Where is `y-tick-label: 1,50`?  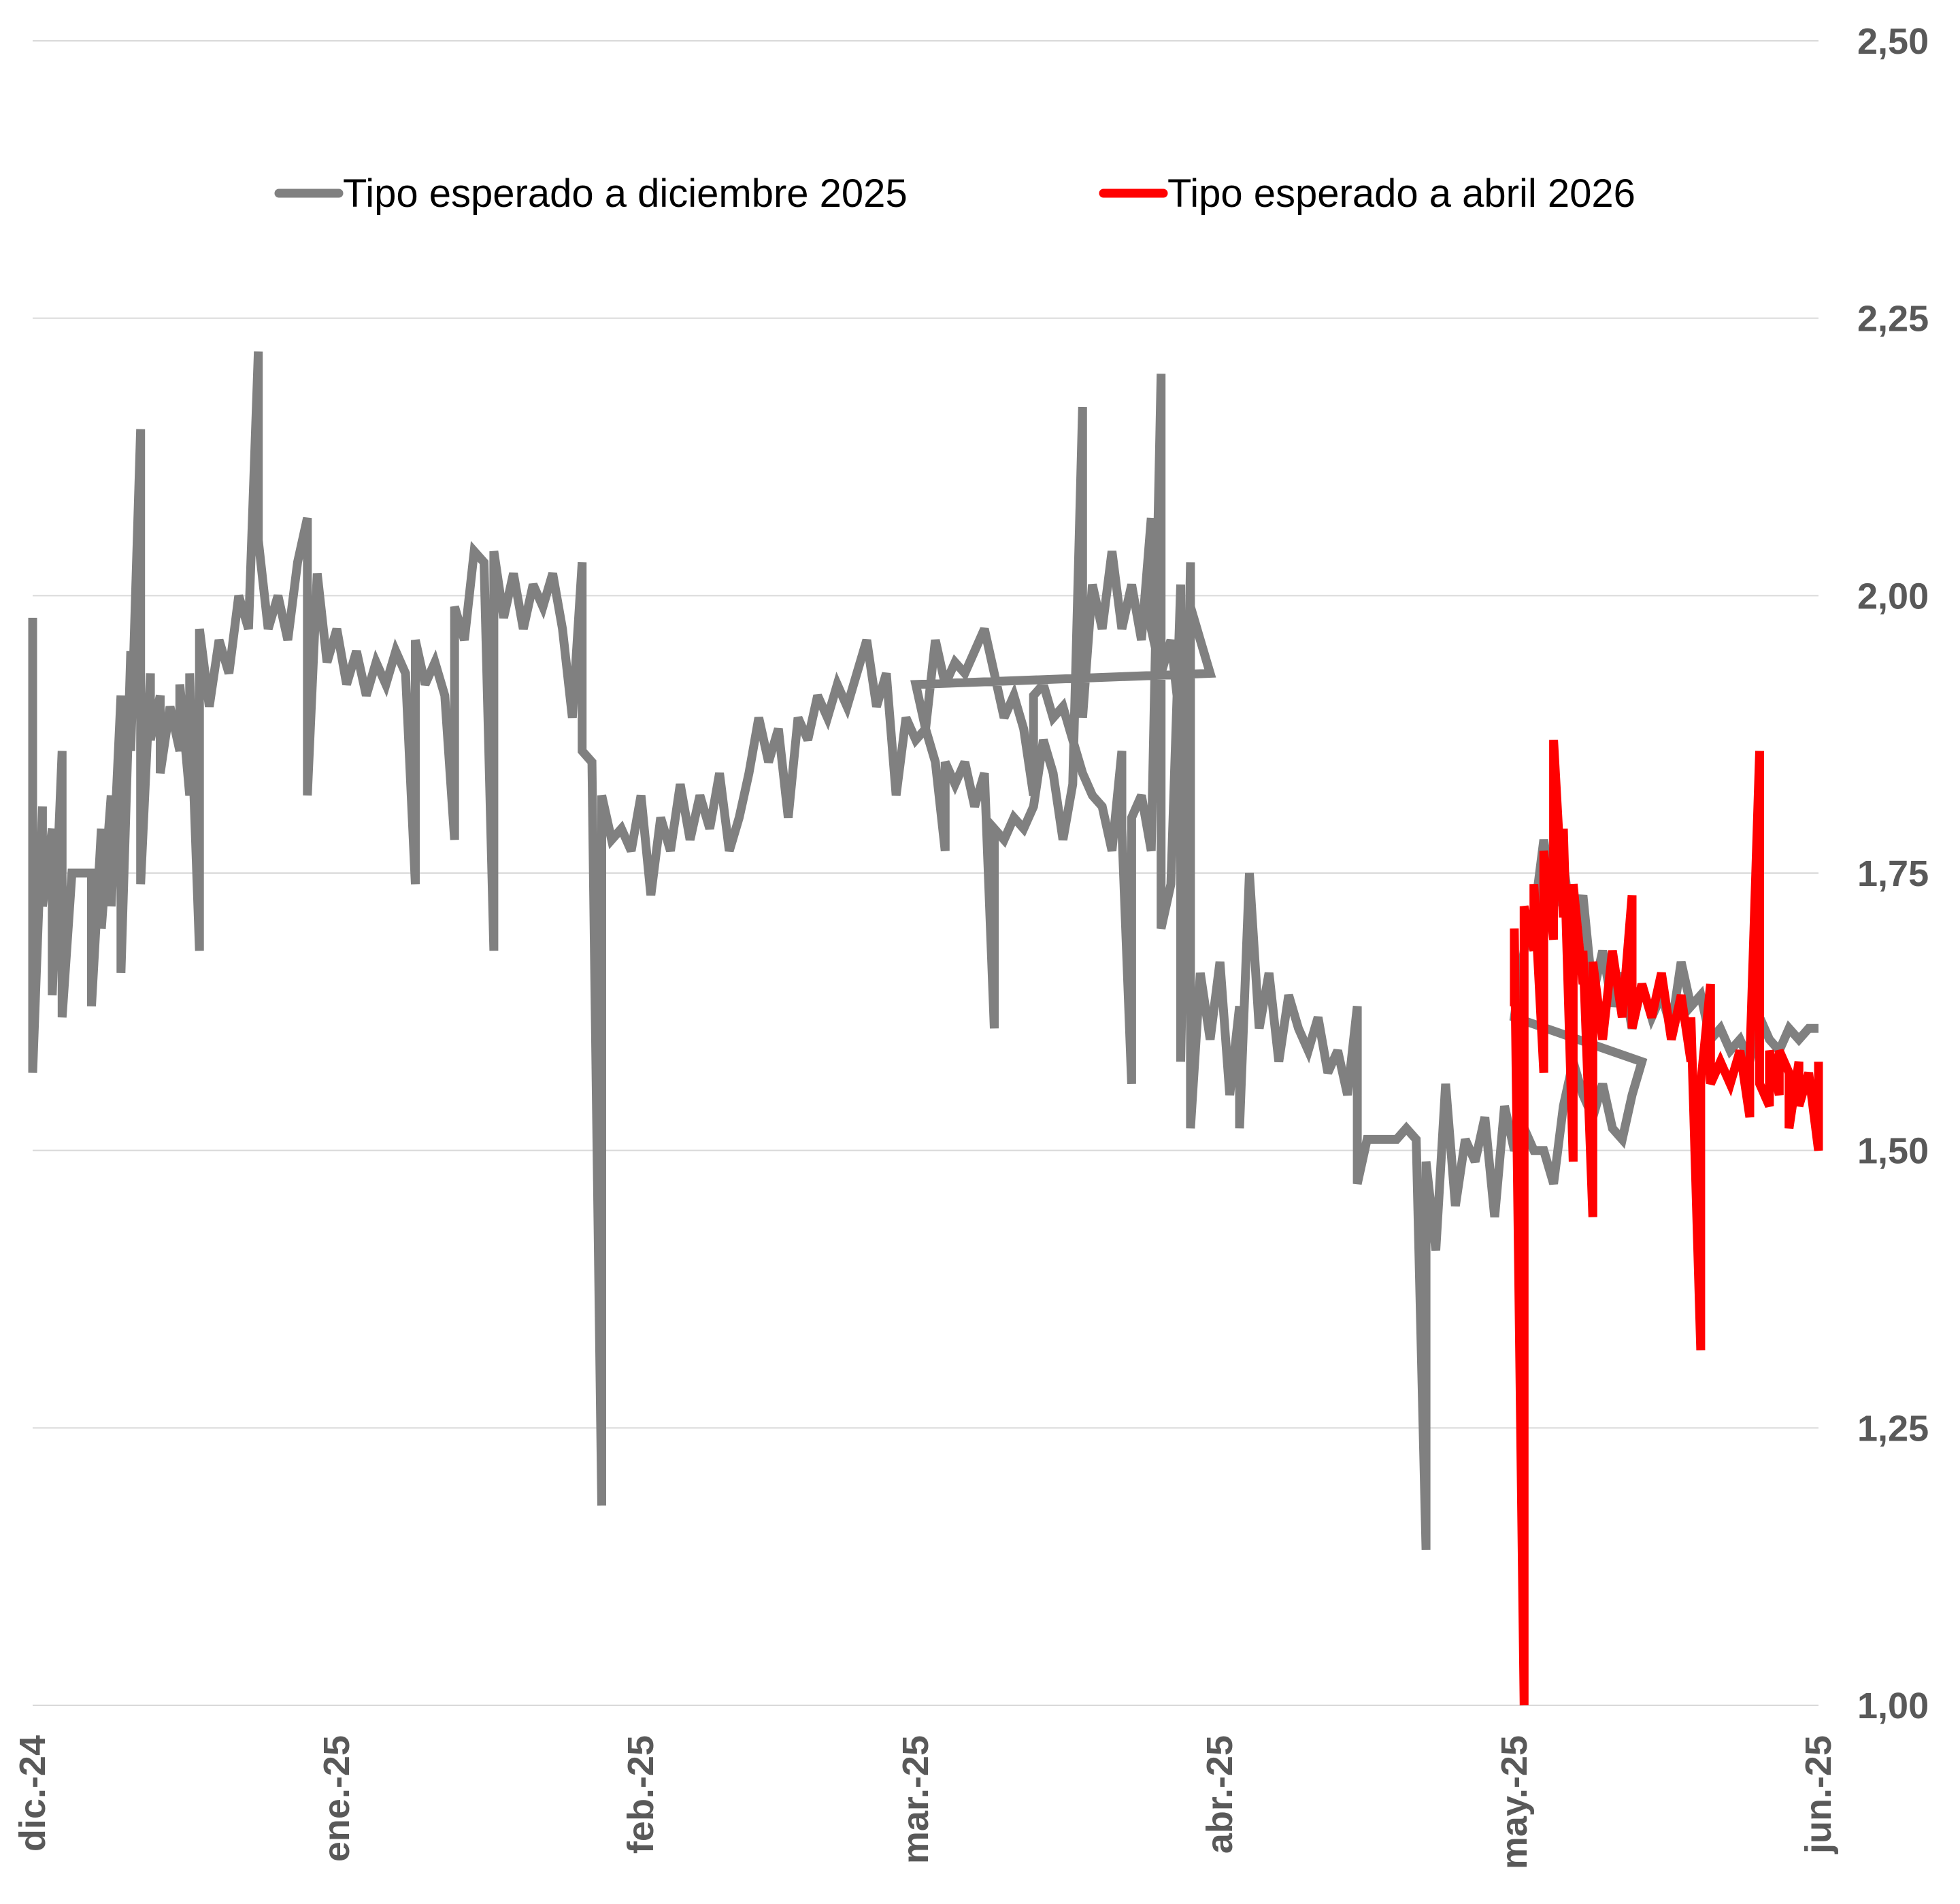
y-tick-label: 1,50 is located at coordinates (1893, 1151).